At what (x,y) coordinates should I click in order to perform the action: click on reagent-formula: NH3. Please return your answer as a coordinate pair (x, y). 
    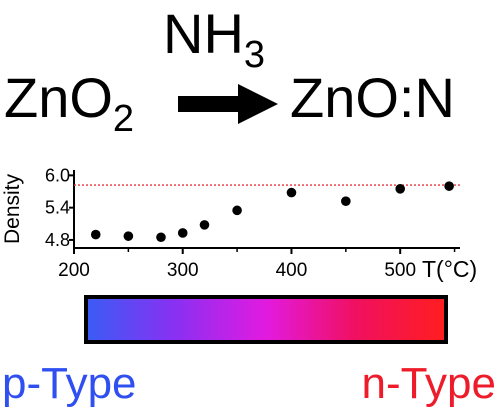
    Looking at the image, I should click on (214, 41).